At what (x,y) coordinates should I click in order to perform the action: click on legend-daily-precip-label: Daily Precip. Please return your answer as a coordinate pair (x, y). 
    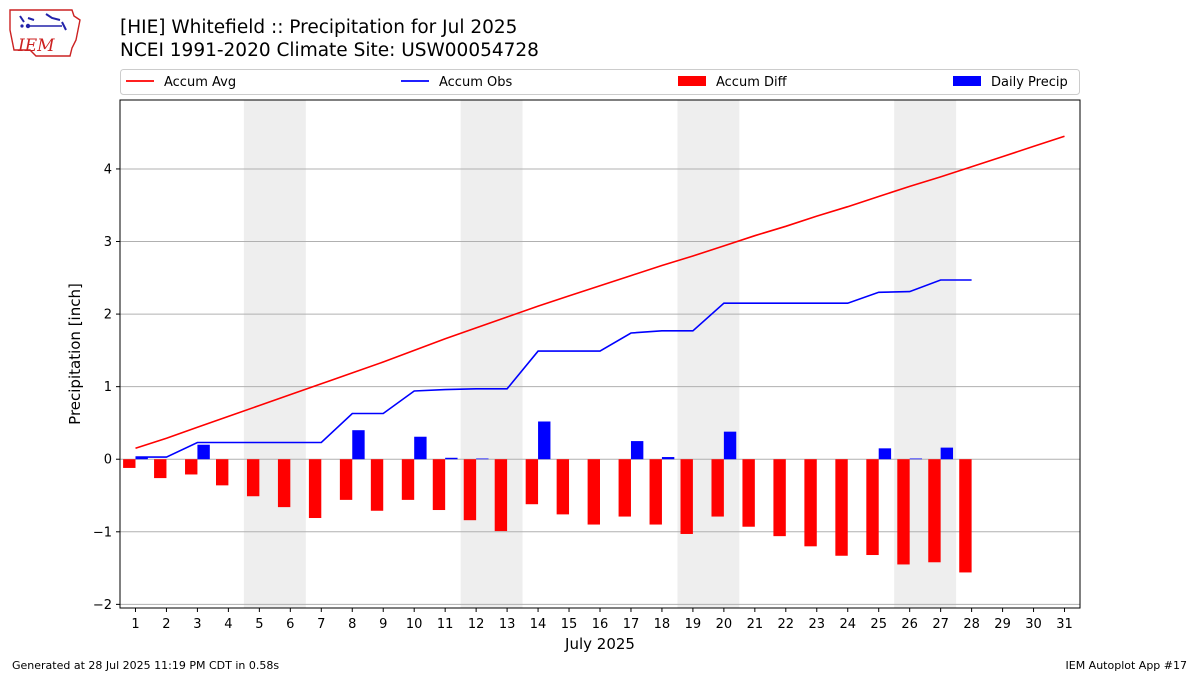
    Looking at the image, I should click on (1029, 82).